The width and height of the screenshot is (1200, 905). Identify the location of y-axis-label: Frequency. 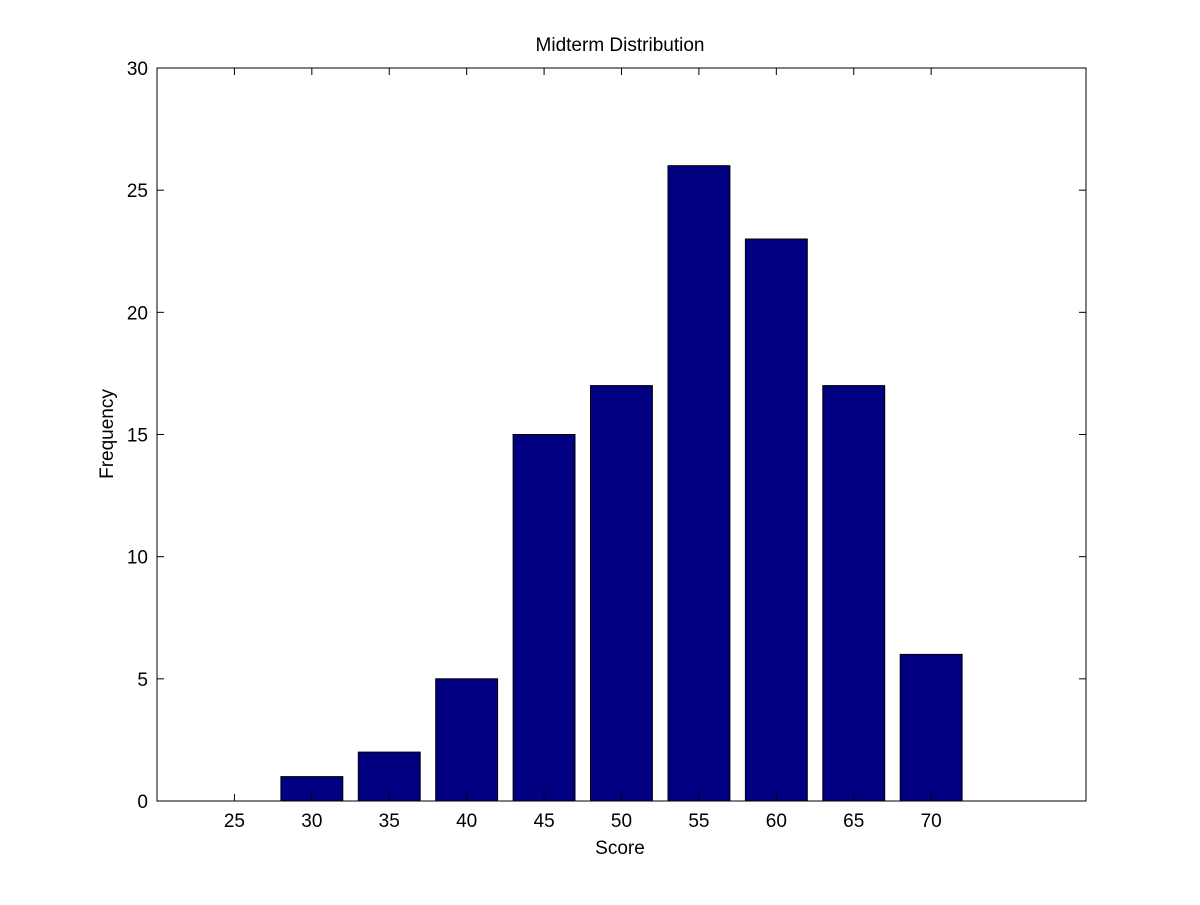
(107, 434).